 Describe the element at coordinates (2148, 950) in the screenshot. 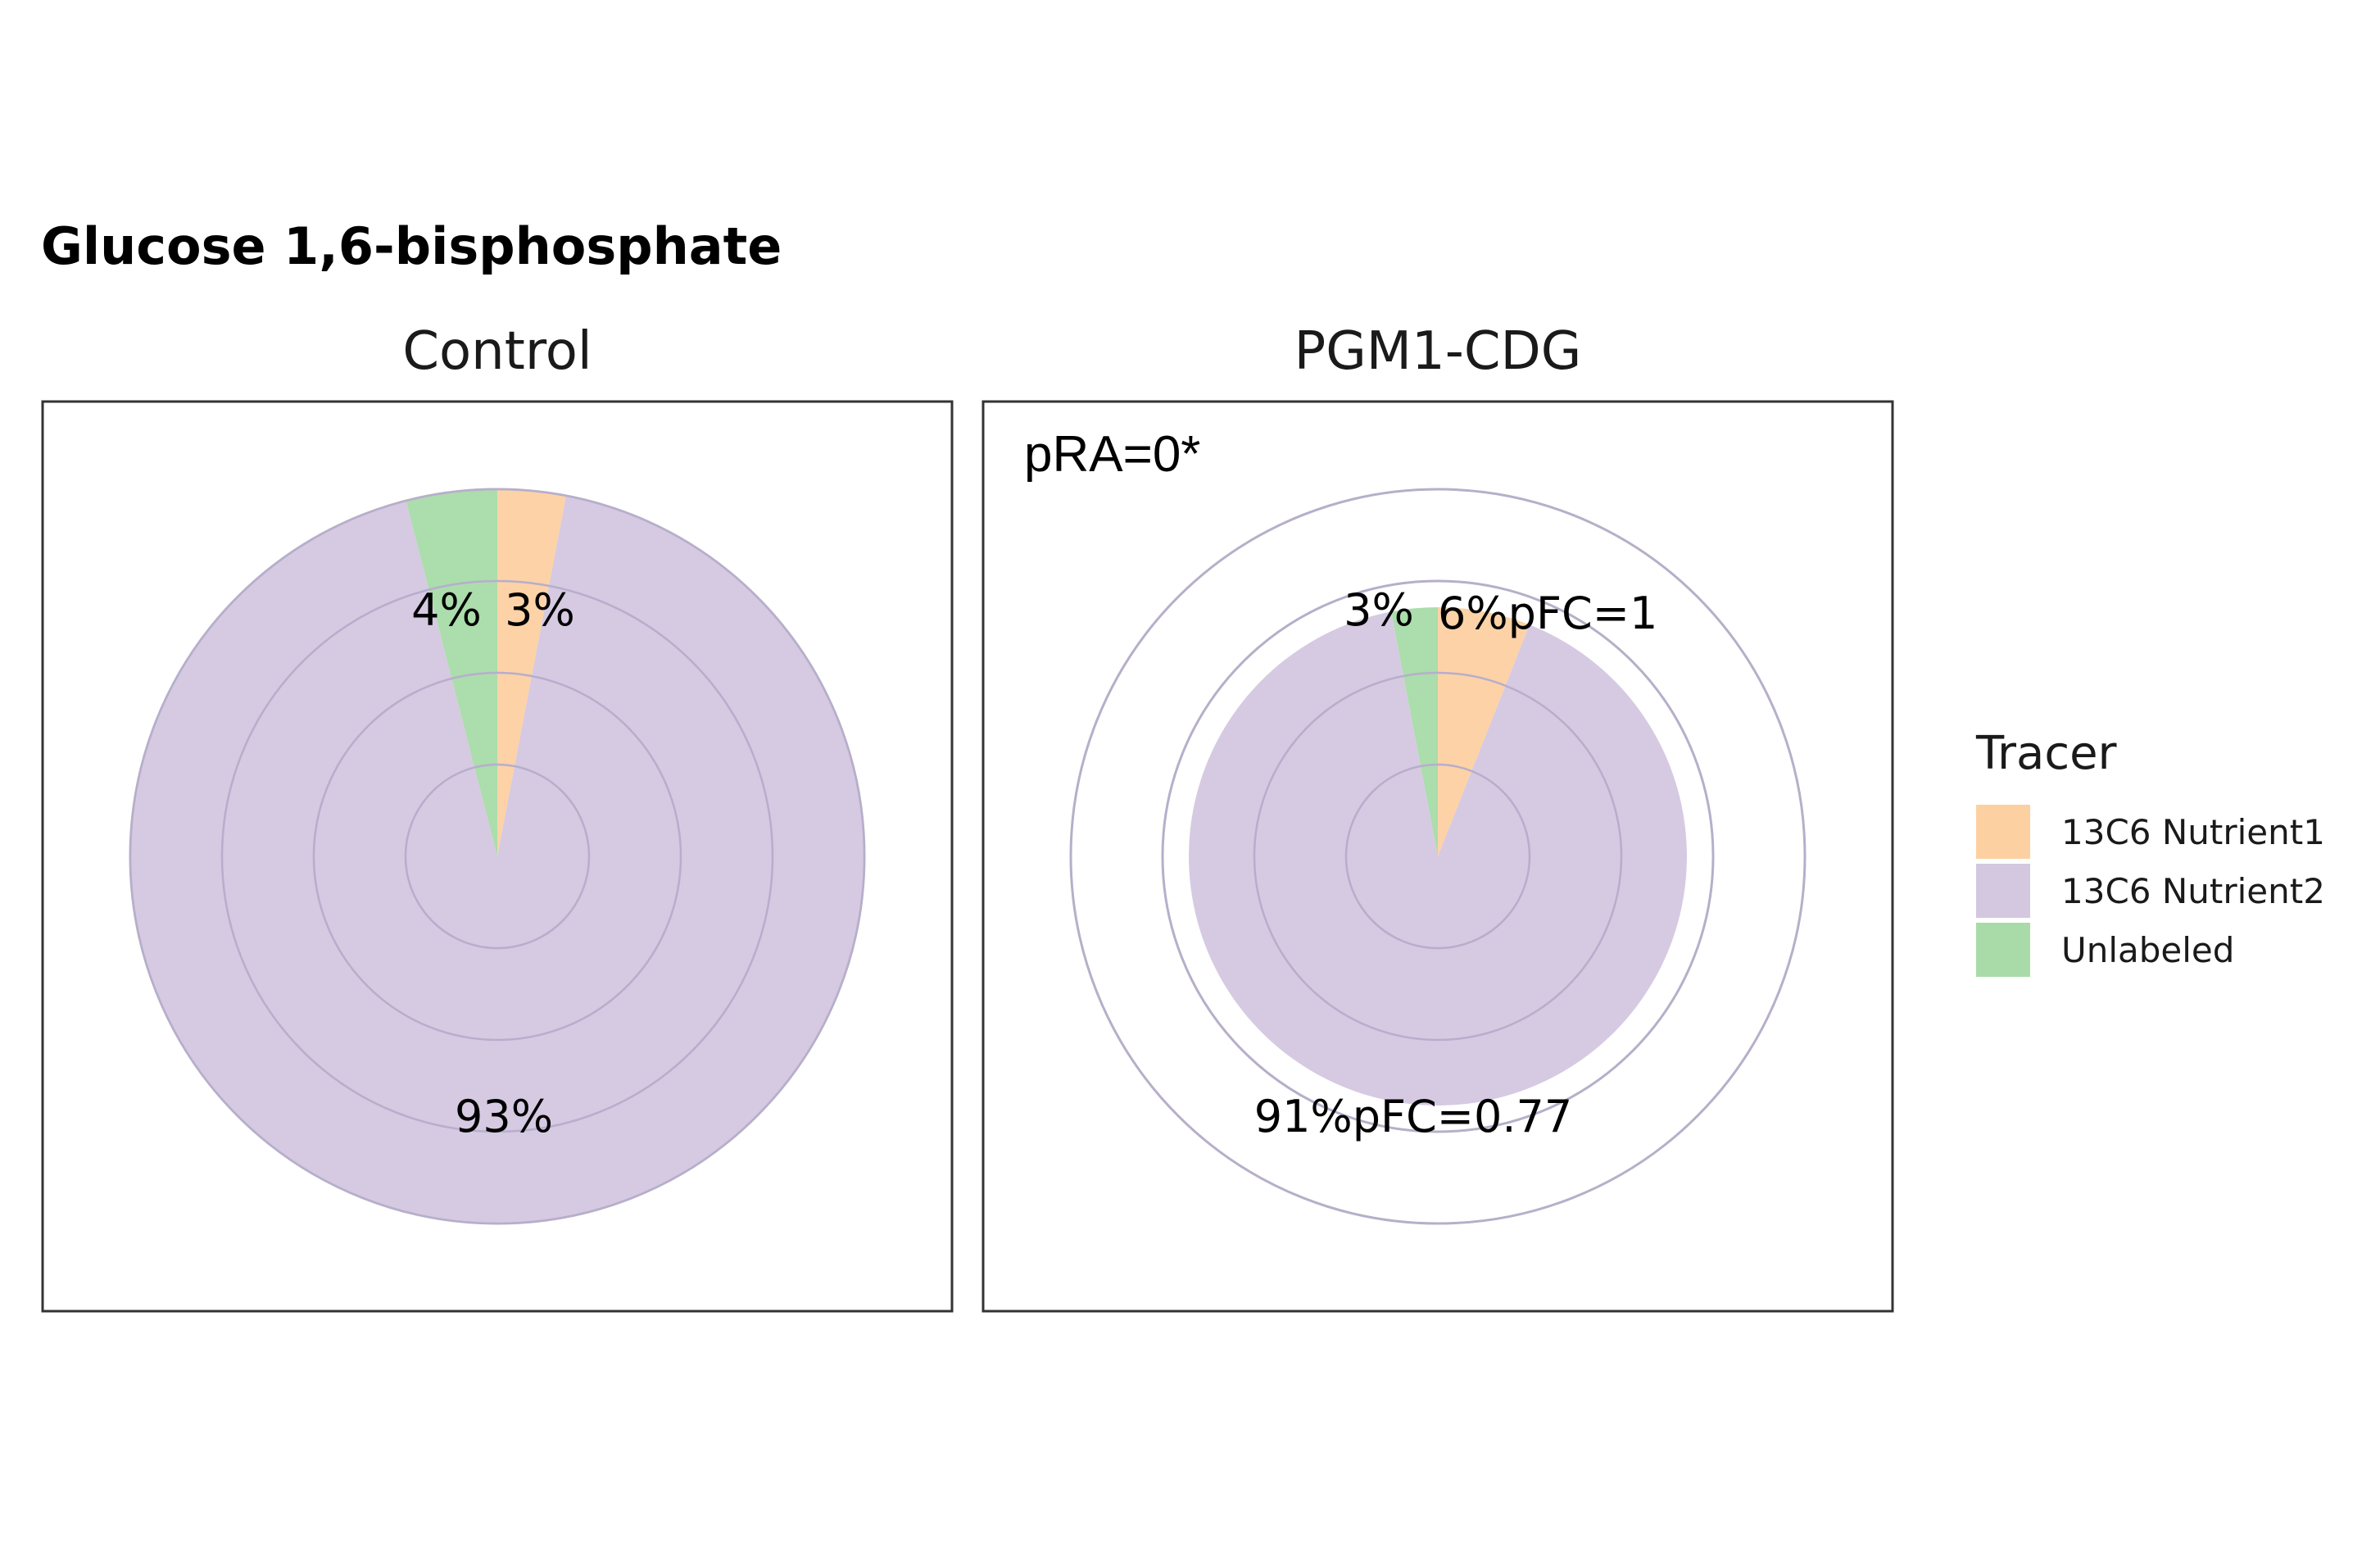

I see `legend-label: Unlabeled` at that location.